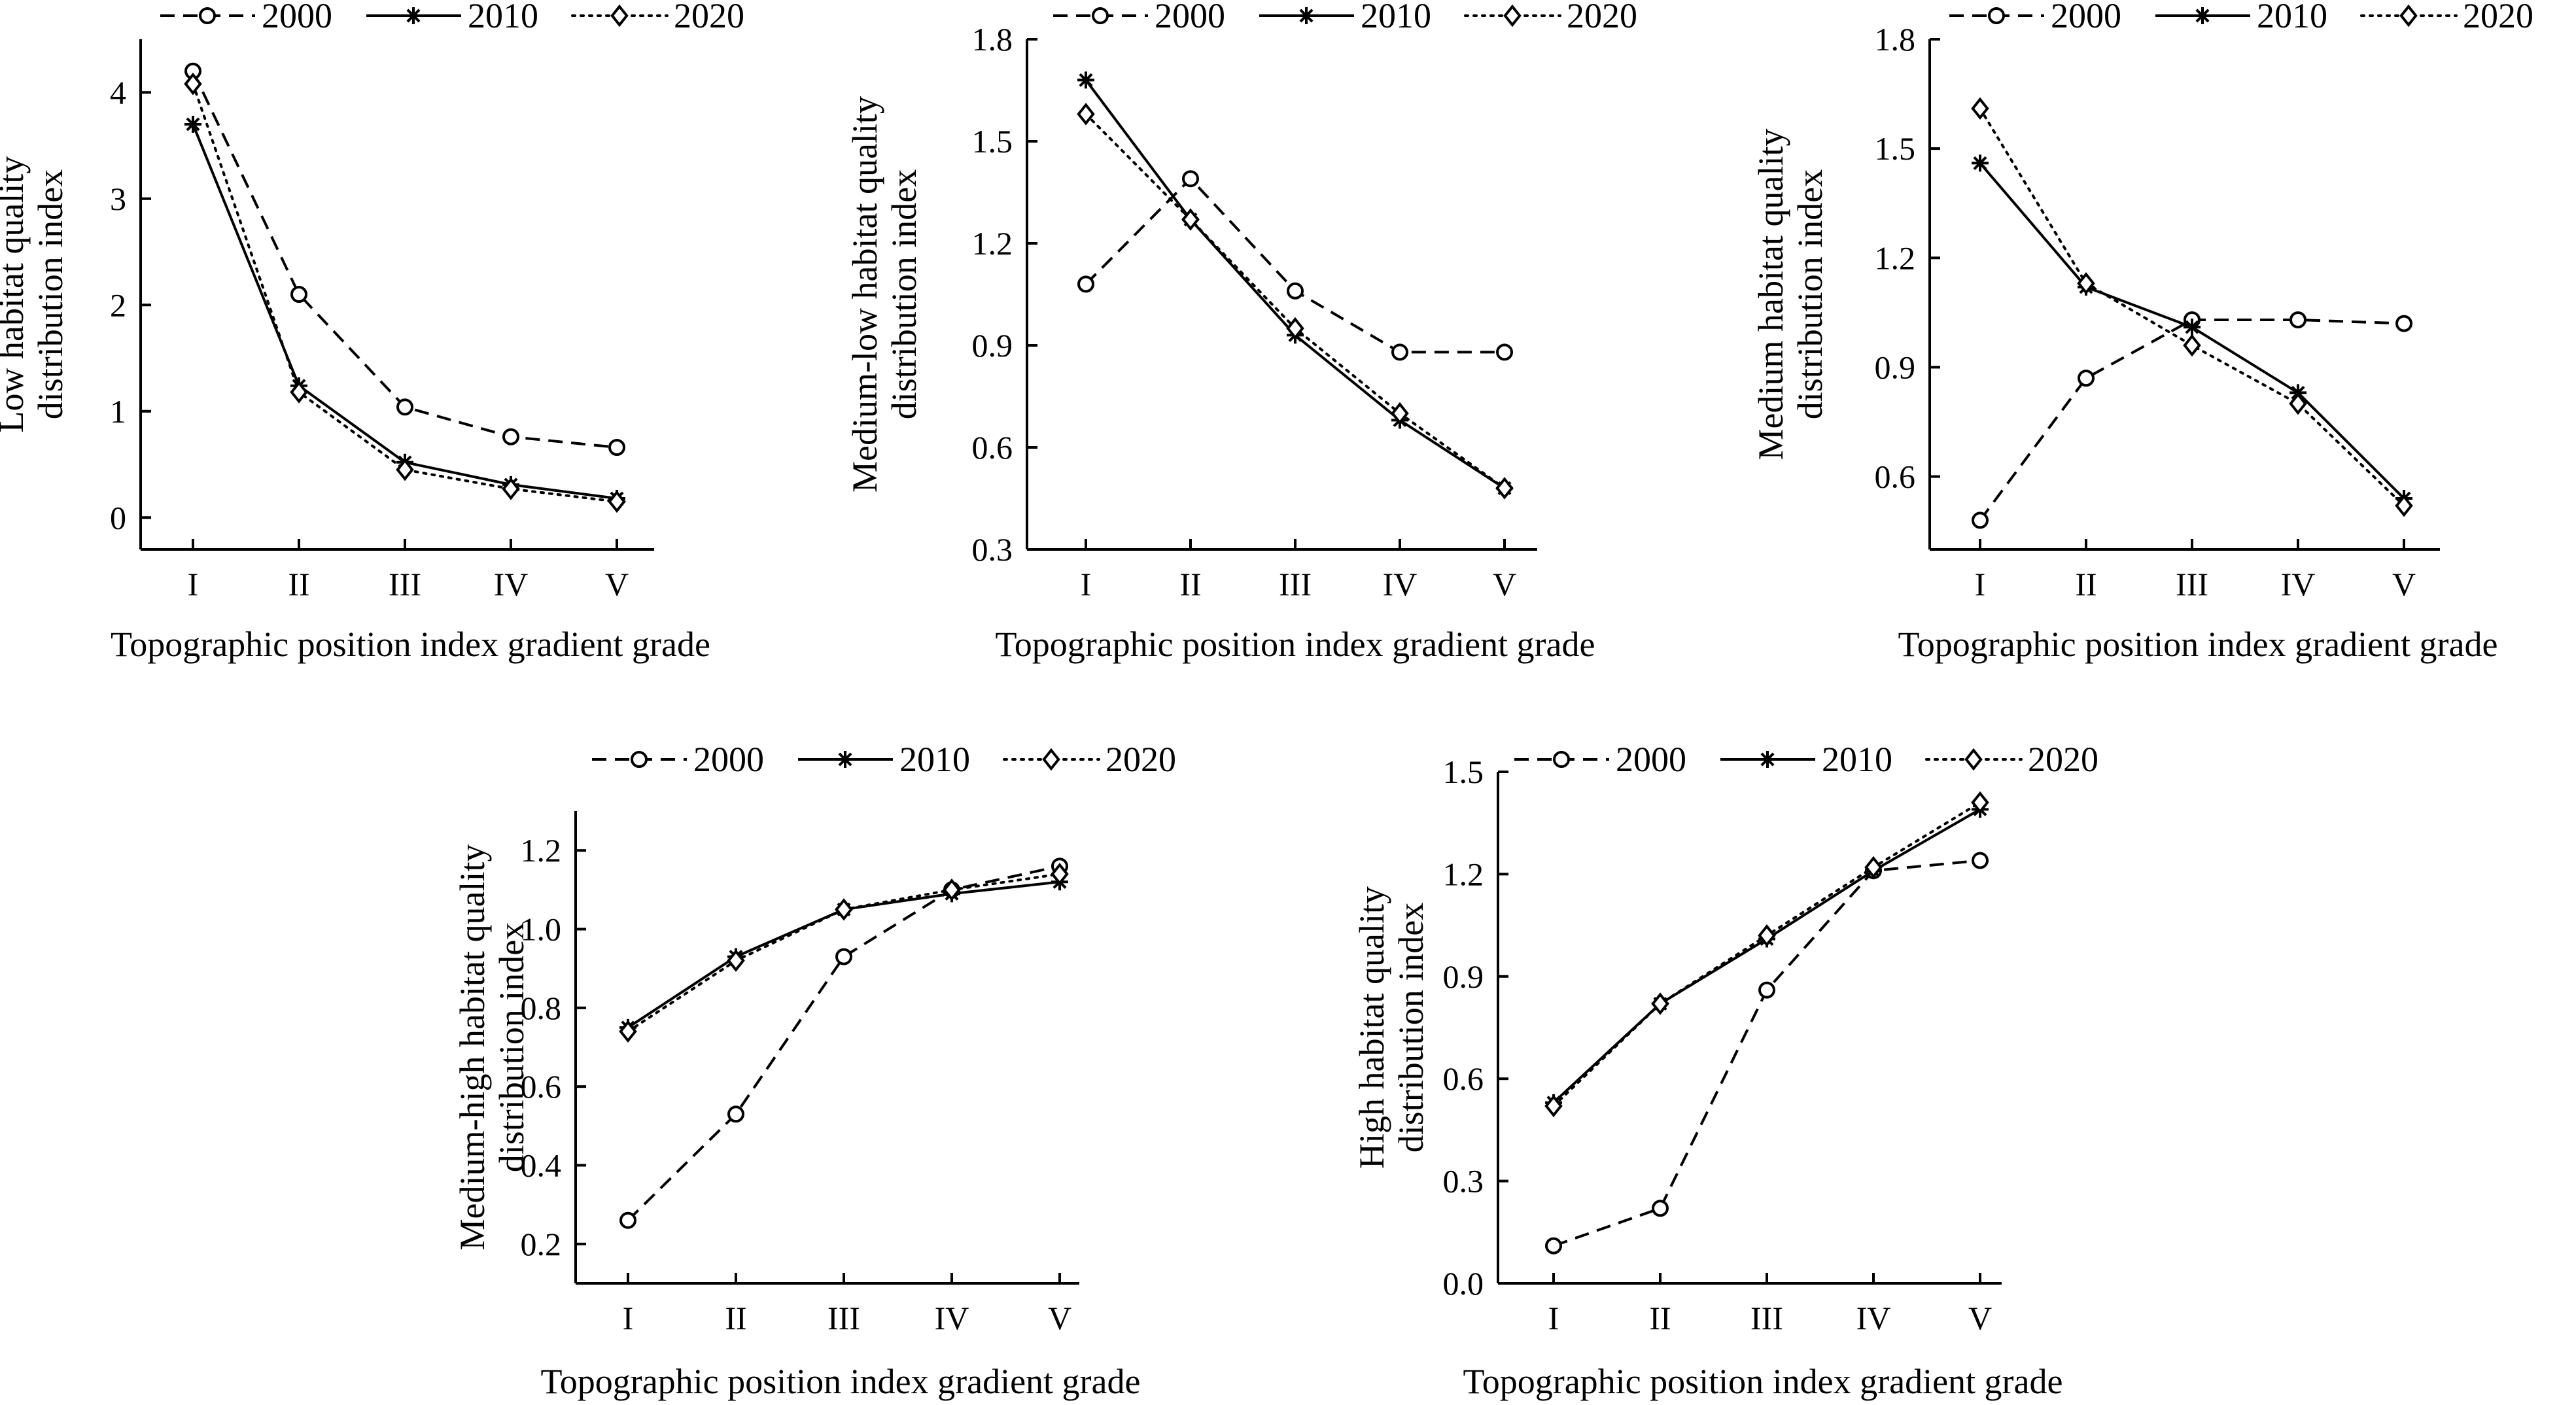 The width and height of the screenshot is (2576, 1405). What do you see at coordinates (35, 294) in the screenshot?
I see `y-axis-title: Low habitat qualitydistribution index` at bounding box center [35, 294].